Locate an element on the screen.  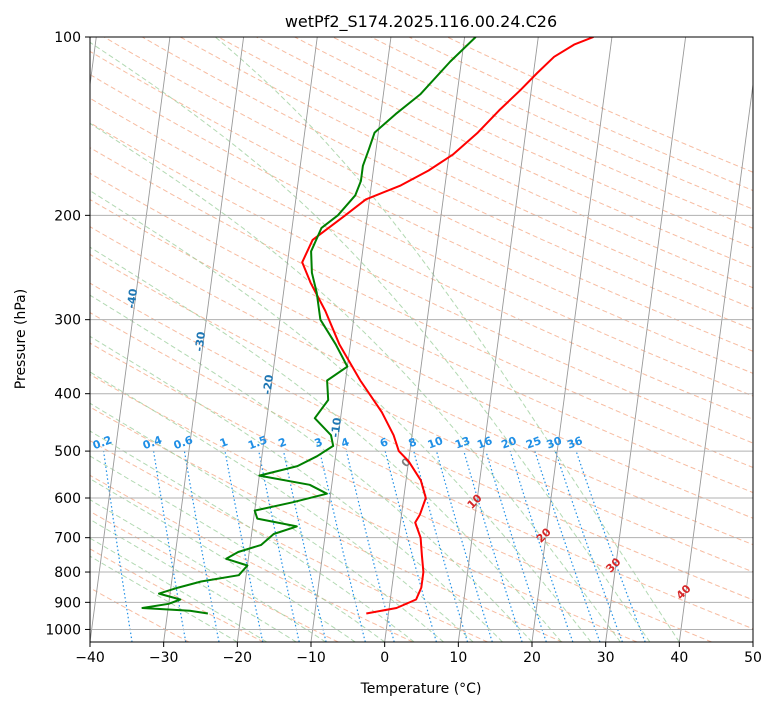
x-axis-label: Temperature (°C) is located at coordinates (421, 689).